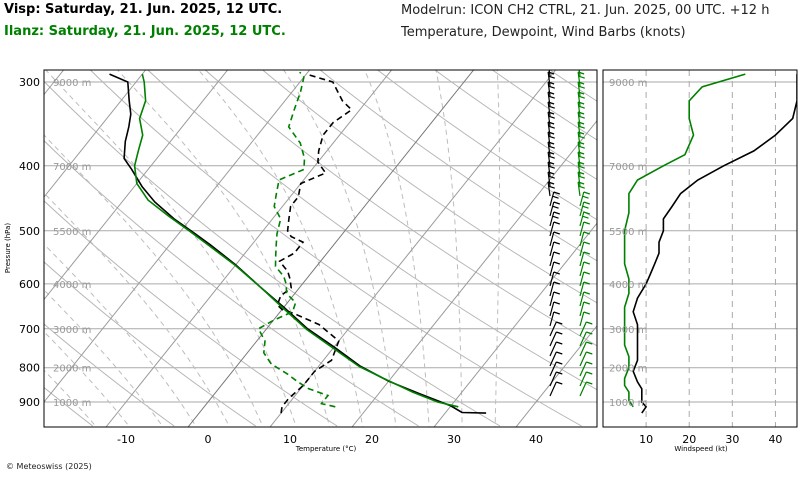  I want to click on visp-dewpoint-line, so click(314, 243).